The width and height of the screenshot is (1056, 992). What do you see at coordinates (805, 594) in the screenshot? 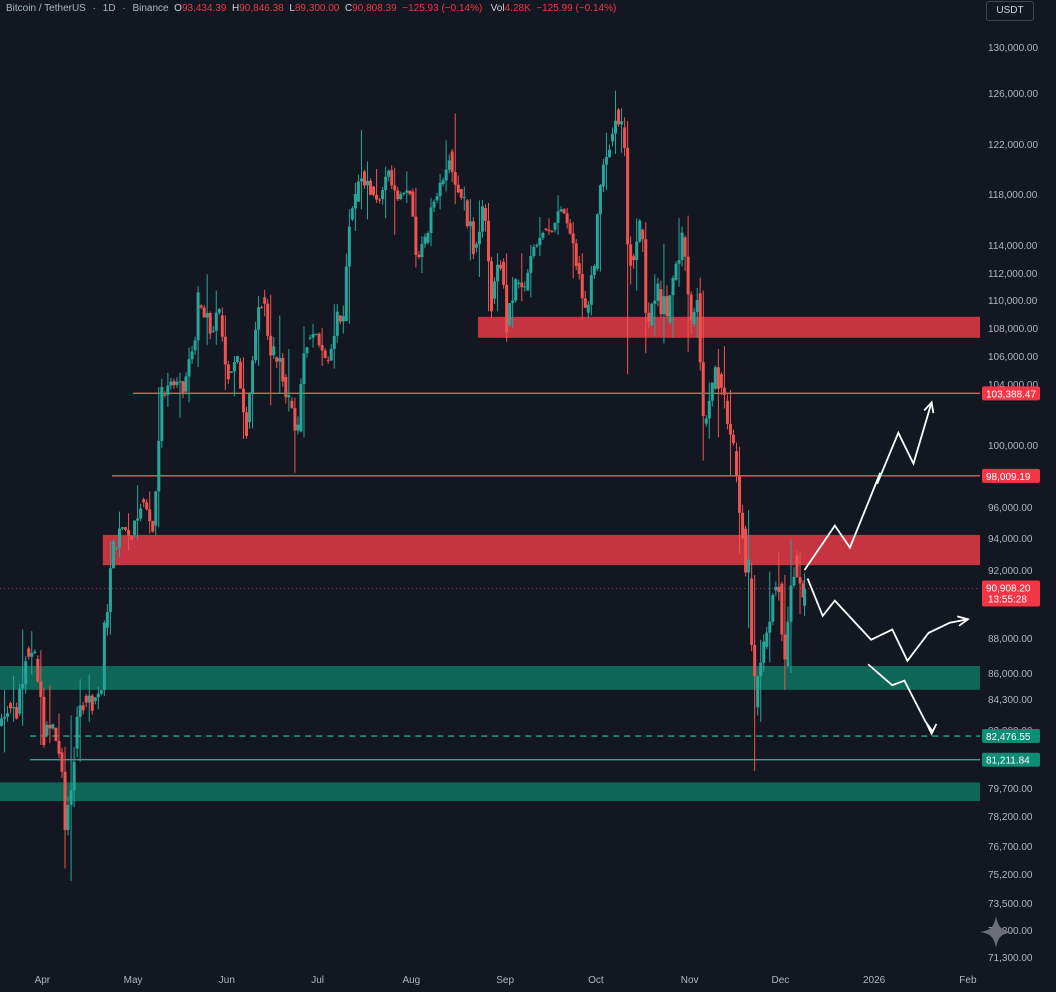
I see `candle-last` at bounding box center [805, 594].